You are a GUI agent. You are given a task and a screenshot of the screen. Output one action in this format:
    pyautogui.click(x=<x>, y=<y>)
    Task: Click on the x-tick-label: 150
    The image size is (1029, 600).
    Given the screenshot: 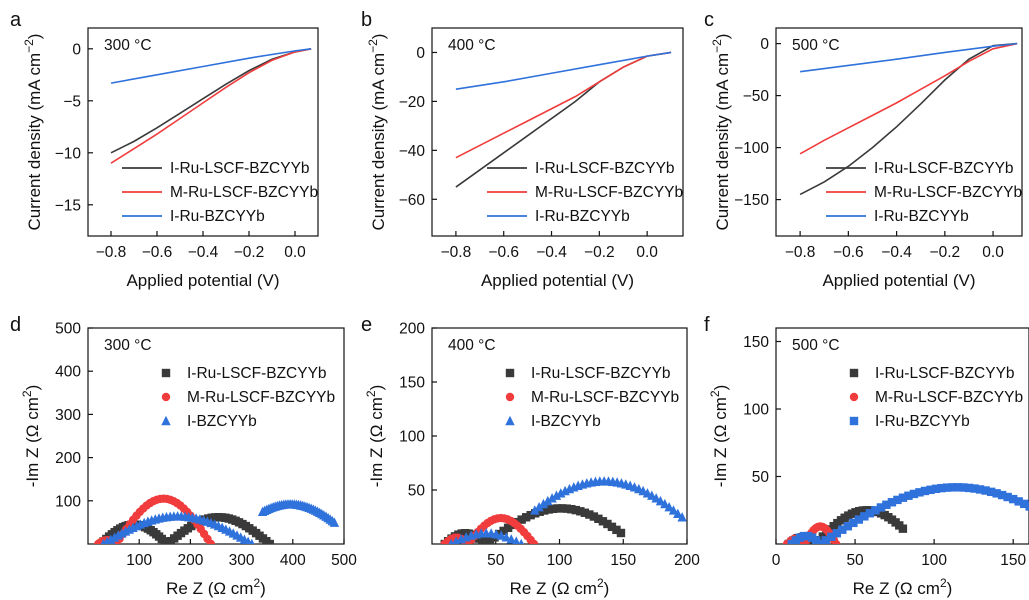 What is the action you would take?
    pyautogui.click(x=623, y=560)
    